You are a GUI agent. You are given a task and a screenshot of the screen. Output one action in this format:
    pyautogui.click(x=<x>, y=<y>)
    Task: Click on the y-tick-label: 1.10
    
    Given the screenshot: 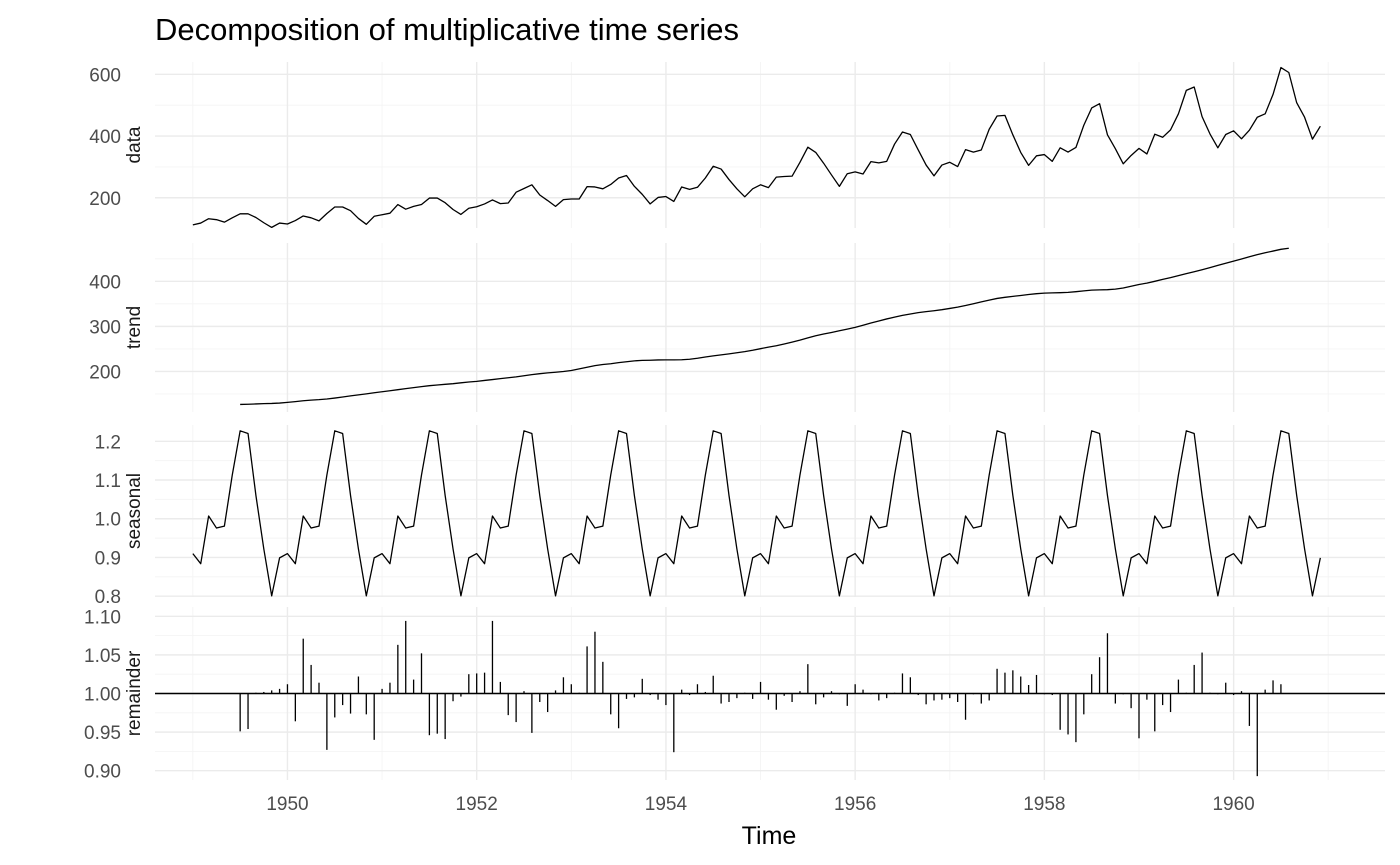 What is the action you would take?
    pyautogui.click(x=102, y=617)
    